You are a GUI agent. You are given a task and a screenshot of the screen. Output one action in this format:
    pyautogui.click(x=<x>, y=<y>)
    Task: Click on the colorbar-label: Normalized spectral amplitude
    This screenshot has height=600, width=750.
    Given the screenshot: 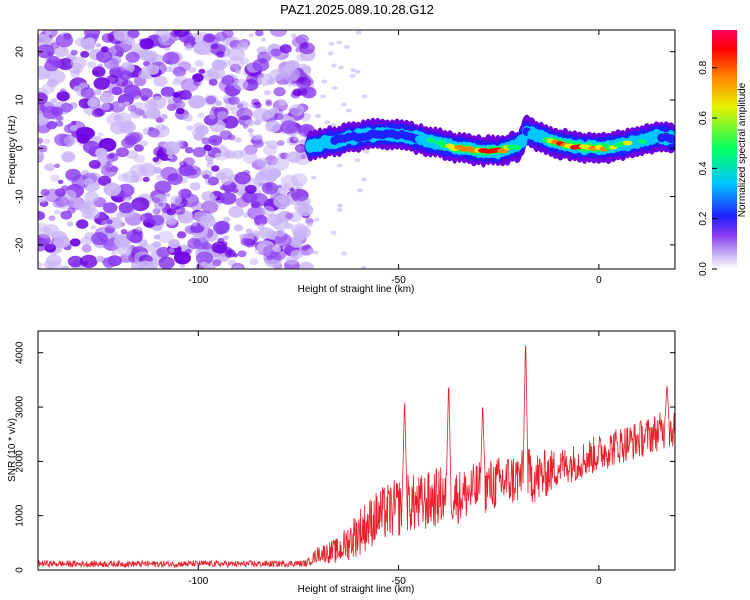 What is the action you would take?
    pyautogui.click(x=742, y=149)
    